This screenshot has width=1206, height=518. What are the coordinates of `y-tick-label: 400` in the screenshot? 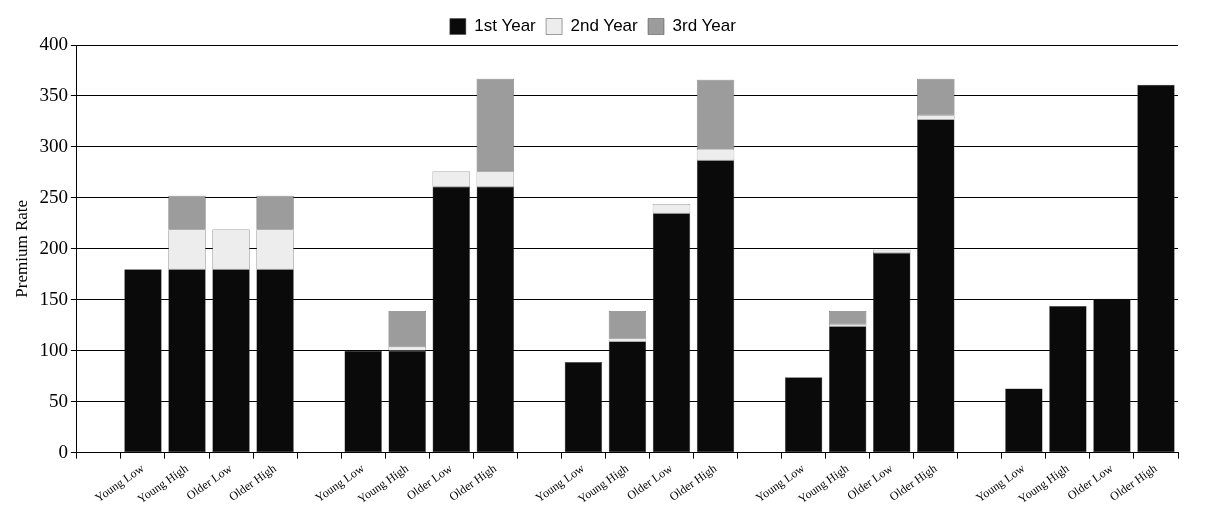 It's located at (53, 43).